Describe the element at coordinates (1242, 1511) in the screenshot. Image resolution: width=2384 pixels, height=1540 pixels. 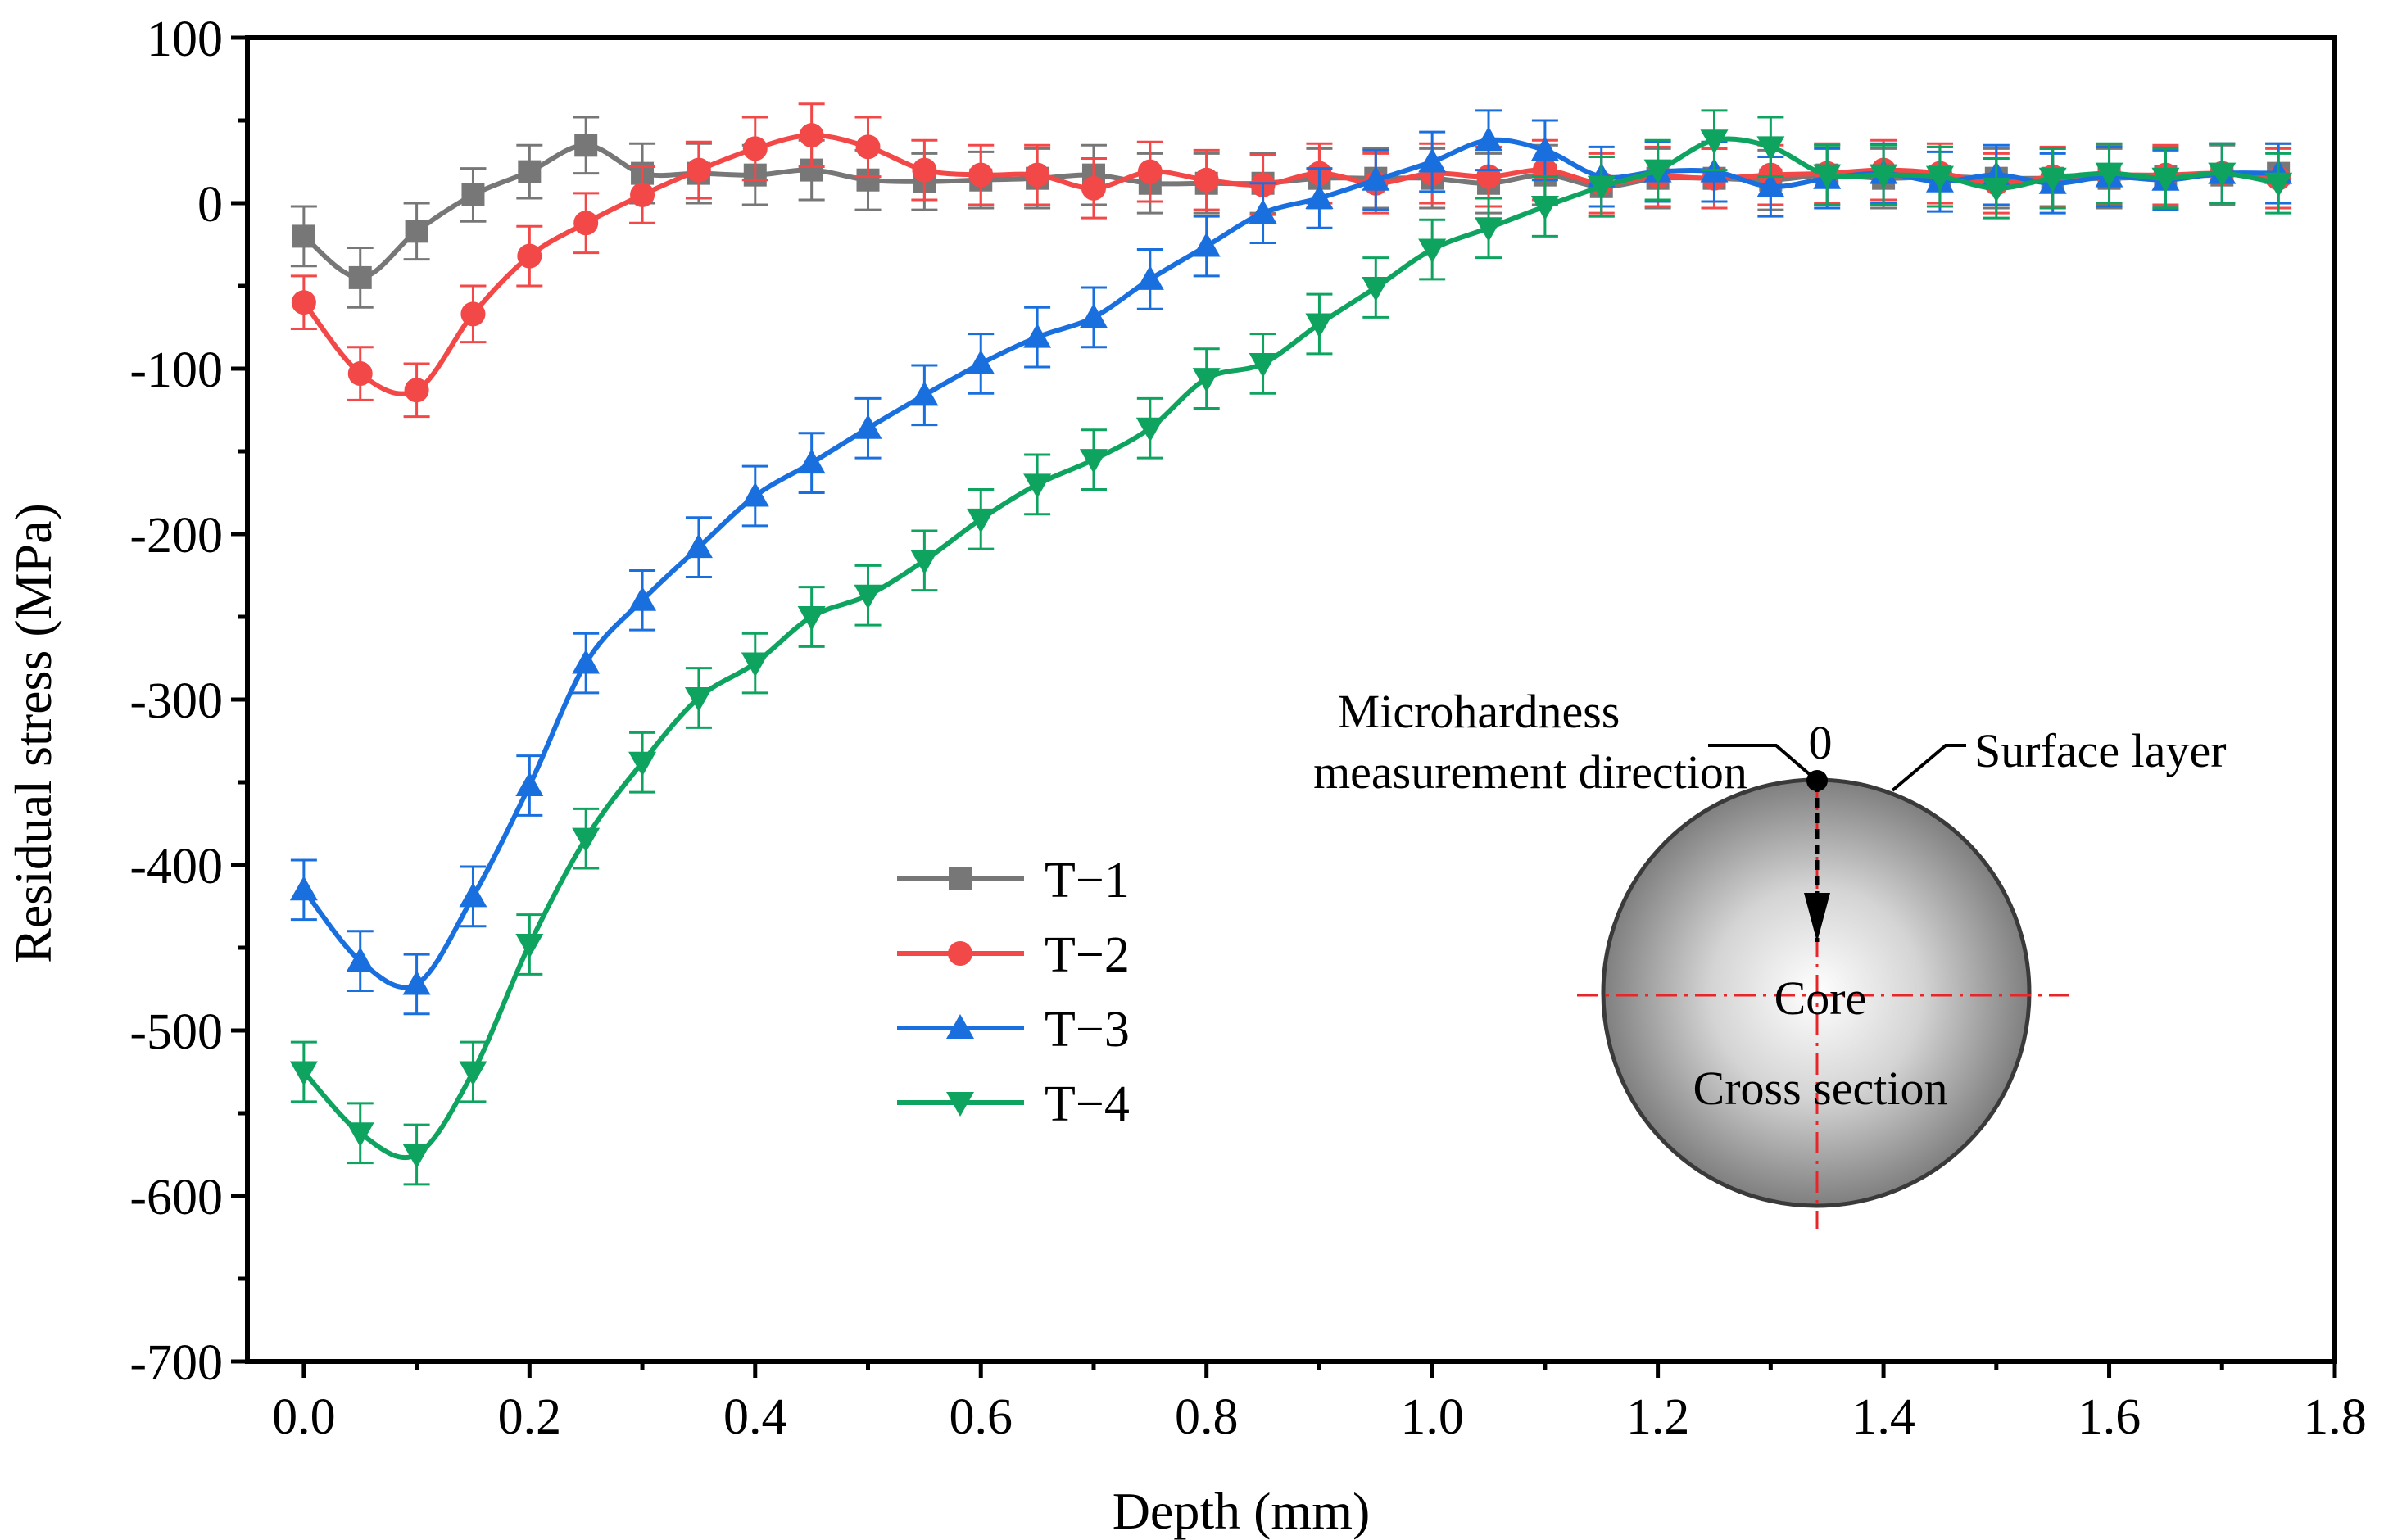
I see `x-axis-label: Depth (mm)` at that location.